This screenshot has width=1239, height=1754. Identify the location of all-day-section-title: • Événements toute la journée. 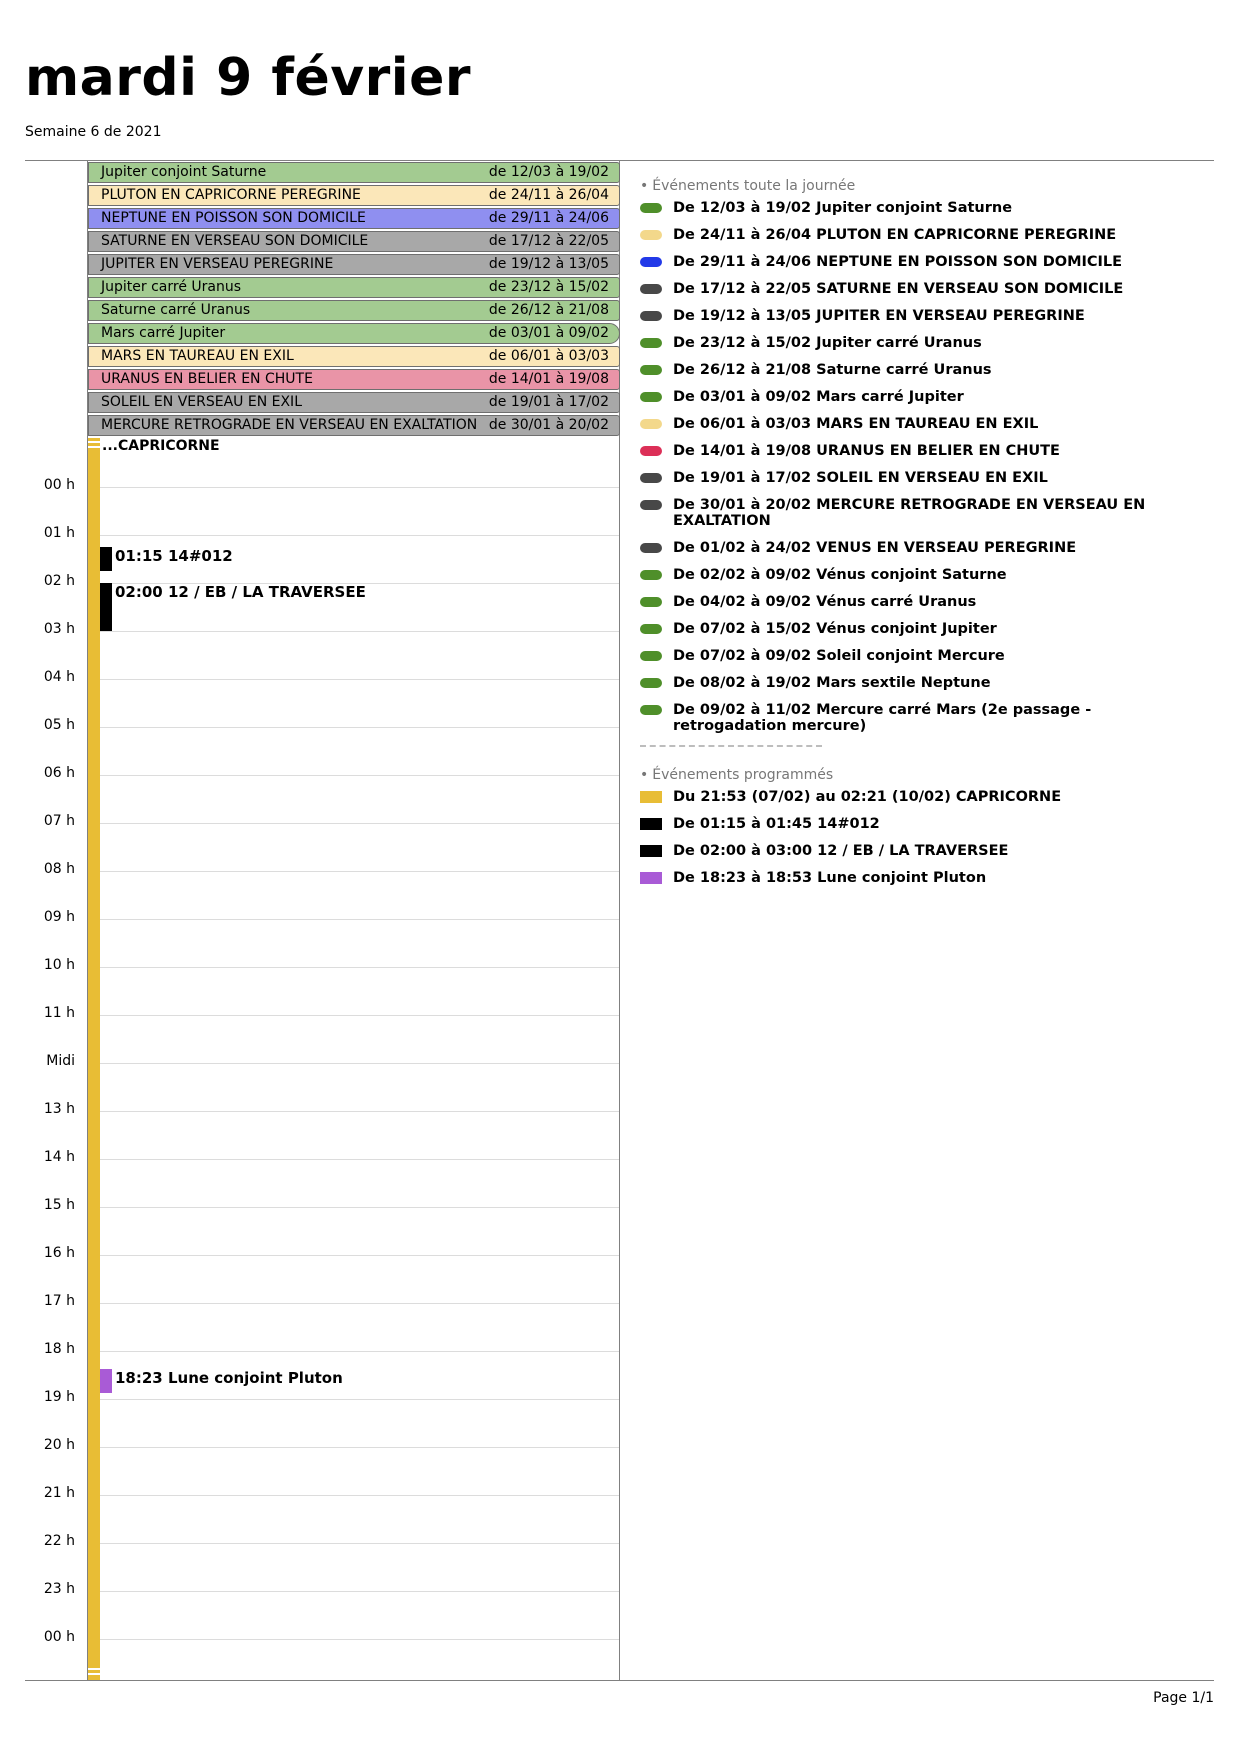
(748, 186).